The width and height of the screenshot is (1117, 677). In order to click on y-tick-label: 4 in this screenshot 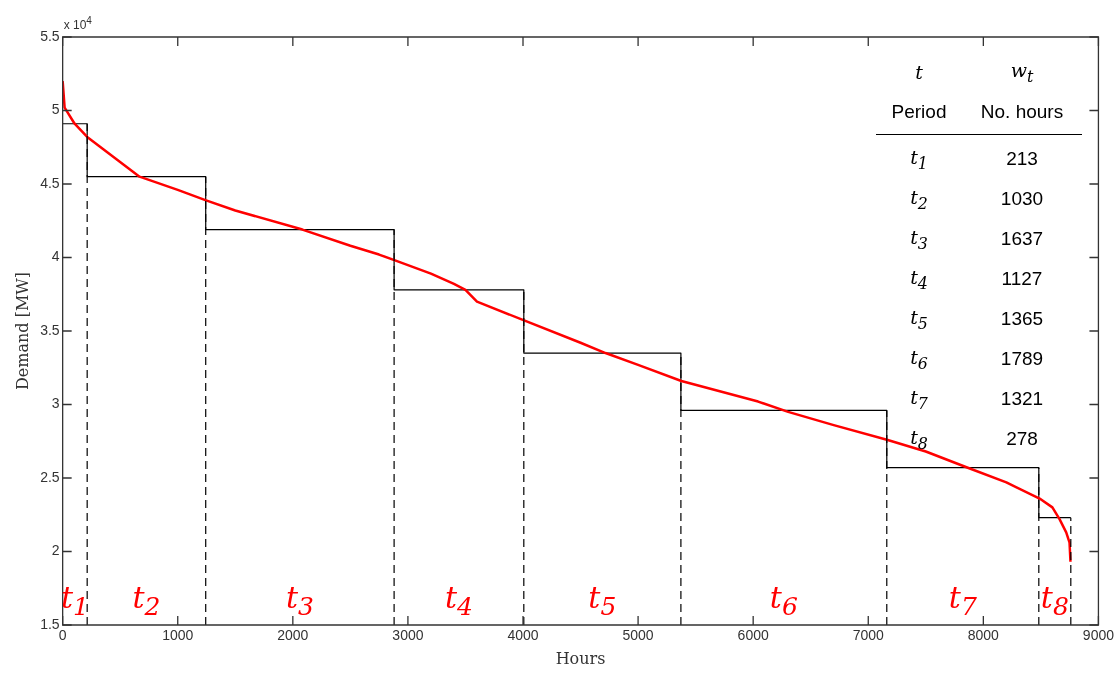, I will do `click(55, 256)`.